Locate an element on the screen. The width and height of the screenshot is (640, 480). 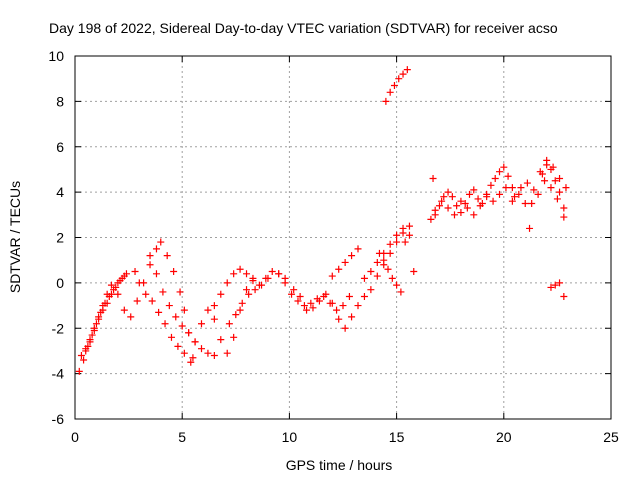
x-tick-label: 5 is located at coordinates (182, 437).